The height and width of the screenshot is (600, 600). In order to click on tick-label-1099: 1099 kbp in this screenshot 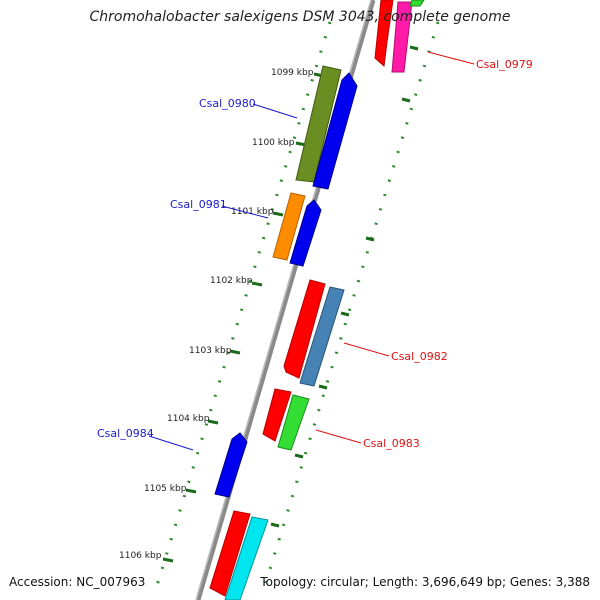, I will do `click(292, 73)`.